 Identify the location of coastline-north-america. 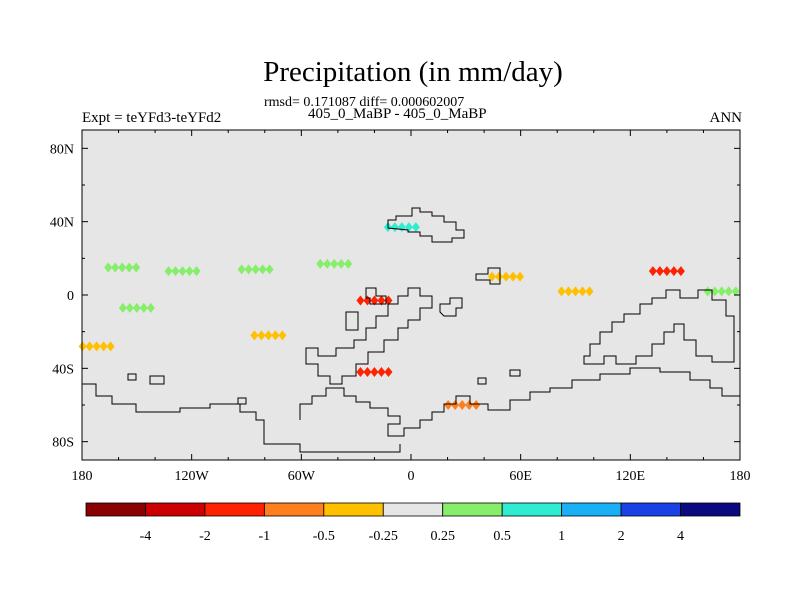
(426, 225).